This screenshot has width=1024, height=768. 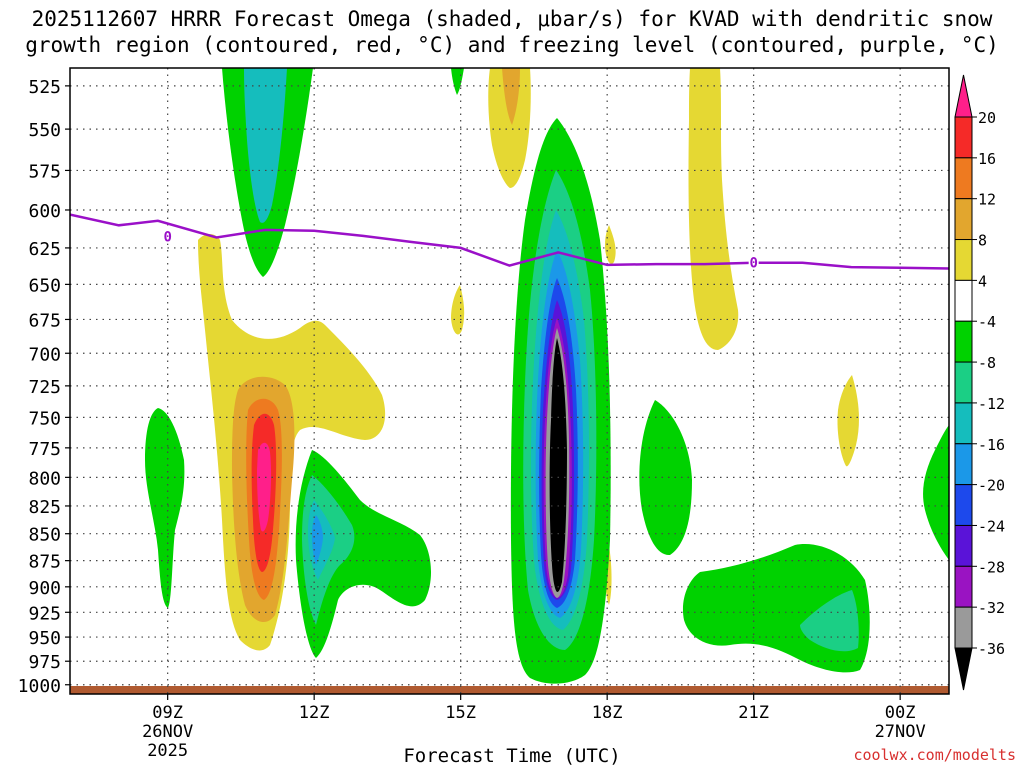 I want to click on x-tick-label: 00Z, so click(x=900, y=713).